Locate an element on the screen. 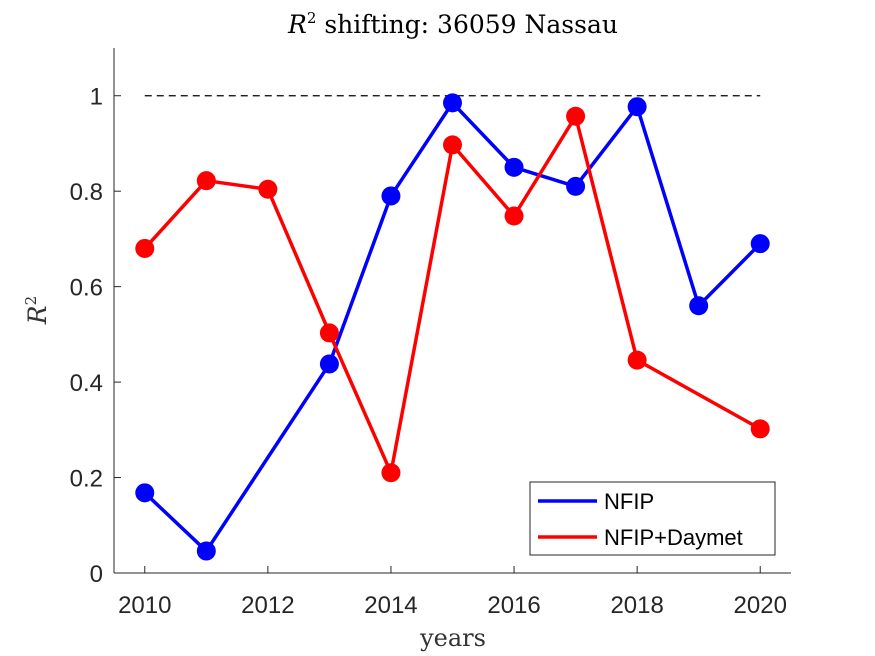  title-r-superscript: 2 is located at coordinates (312, 18).